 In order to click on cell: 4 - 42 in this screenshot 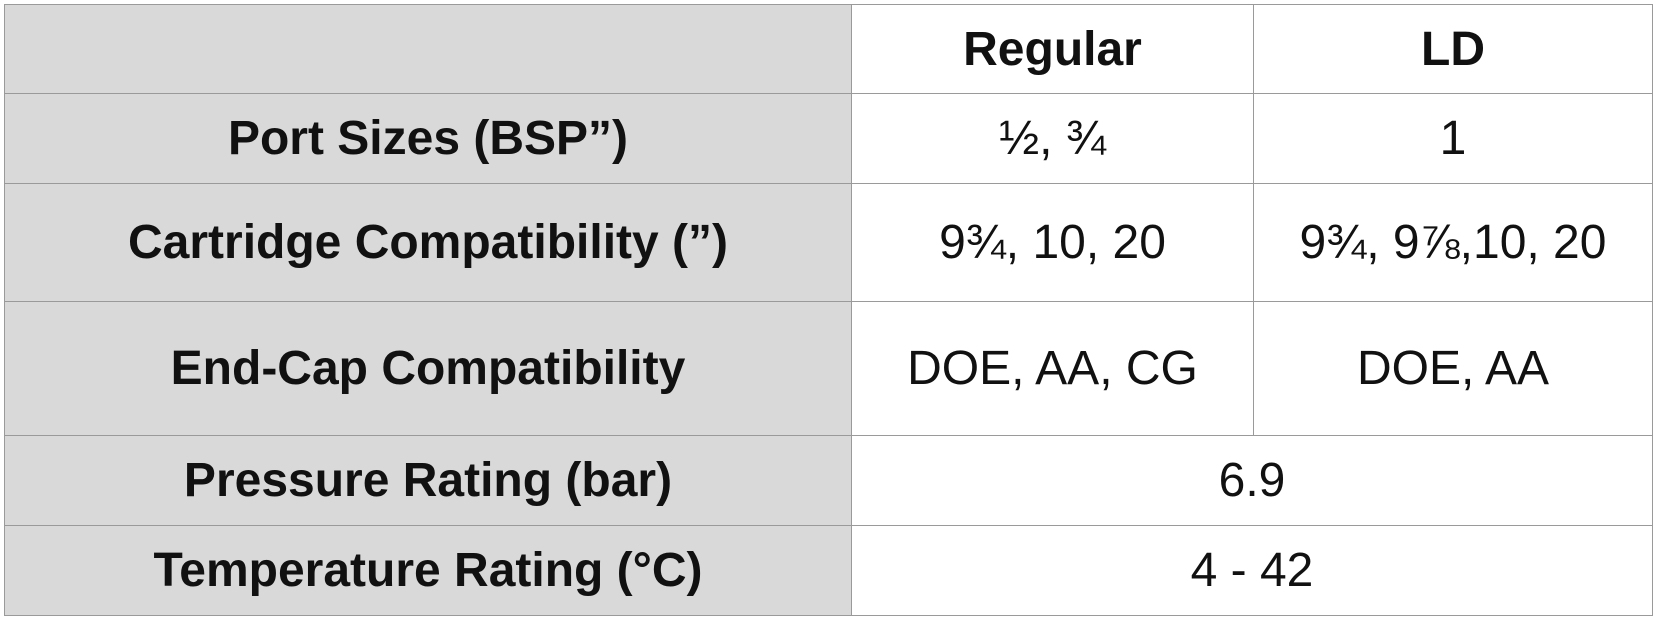, I will do `click(1252, 570)`.